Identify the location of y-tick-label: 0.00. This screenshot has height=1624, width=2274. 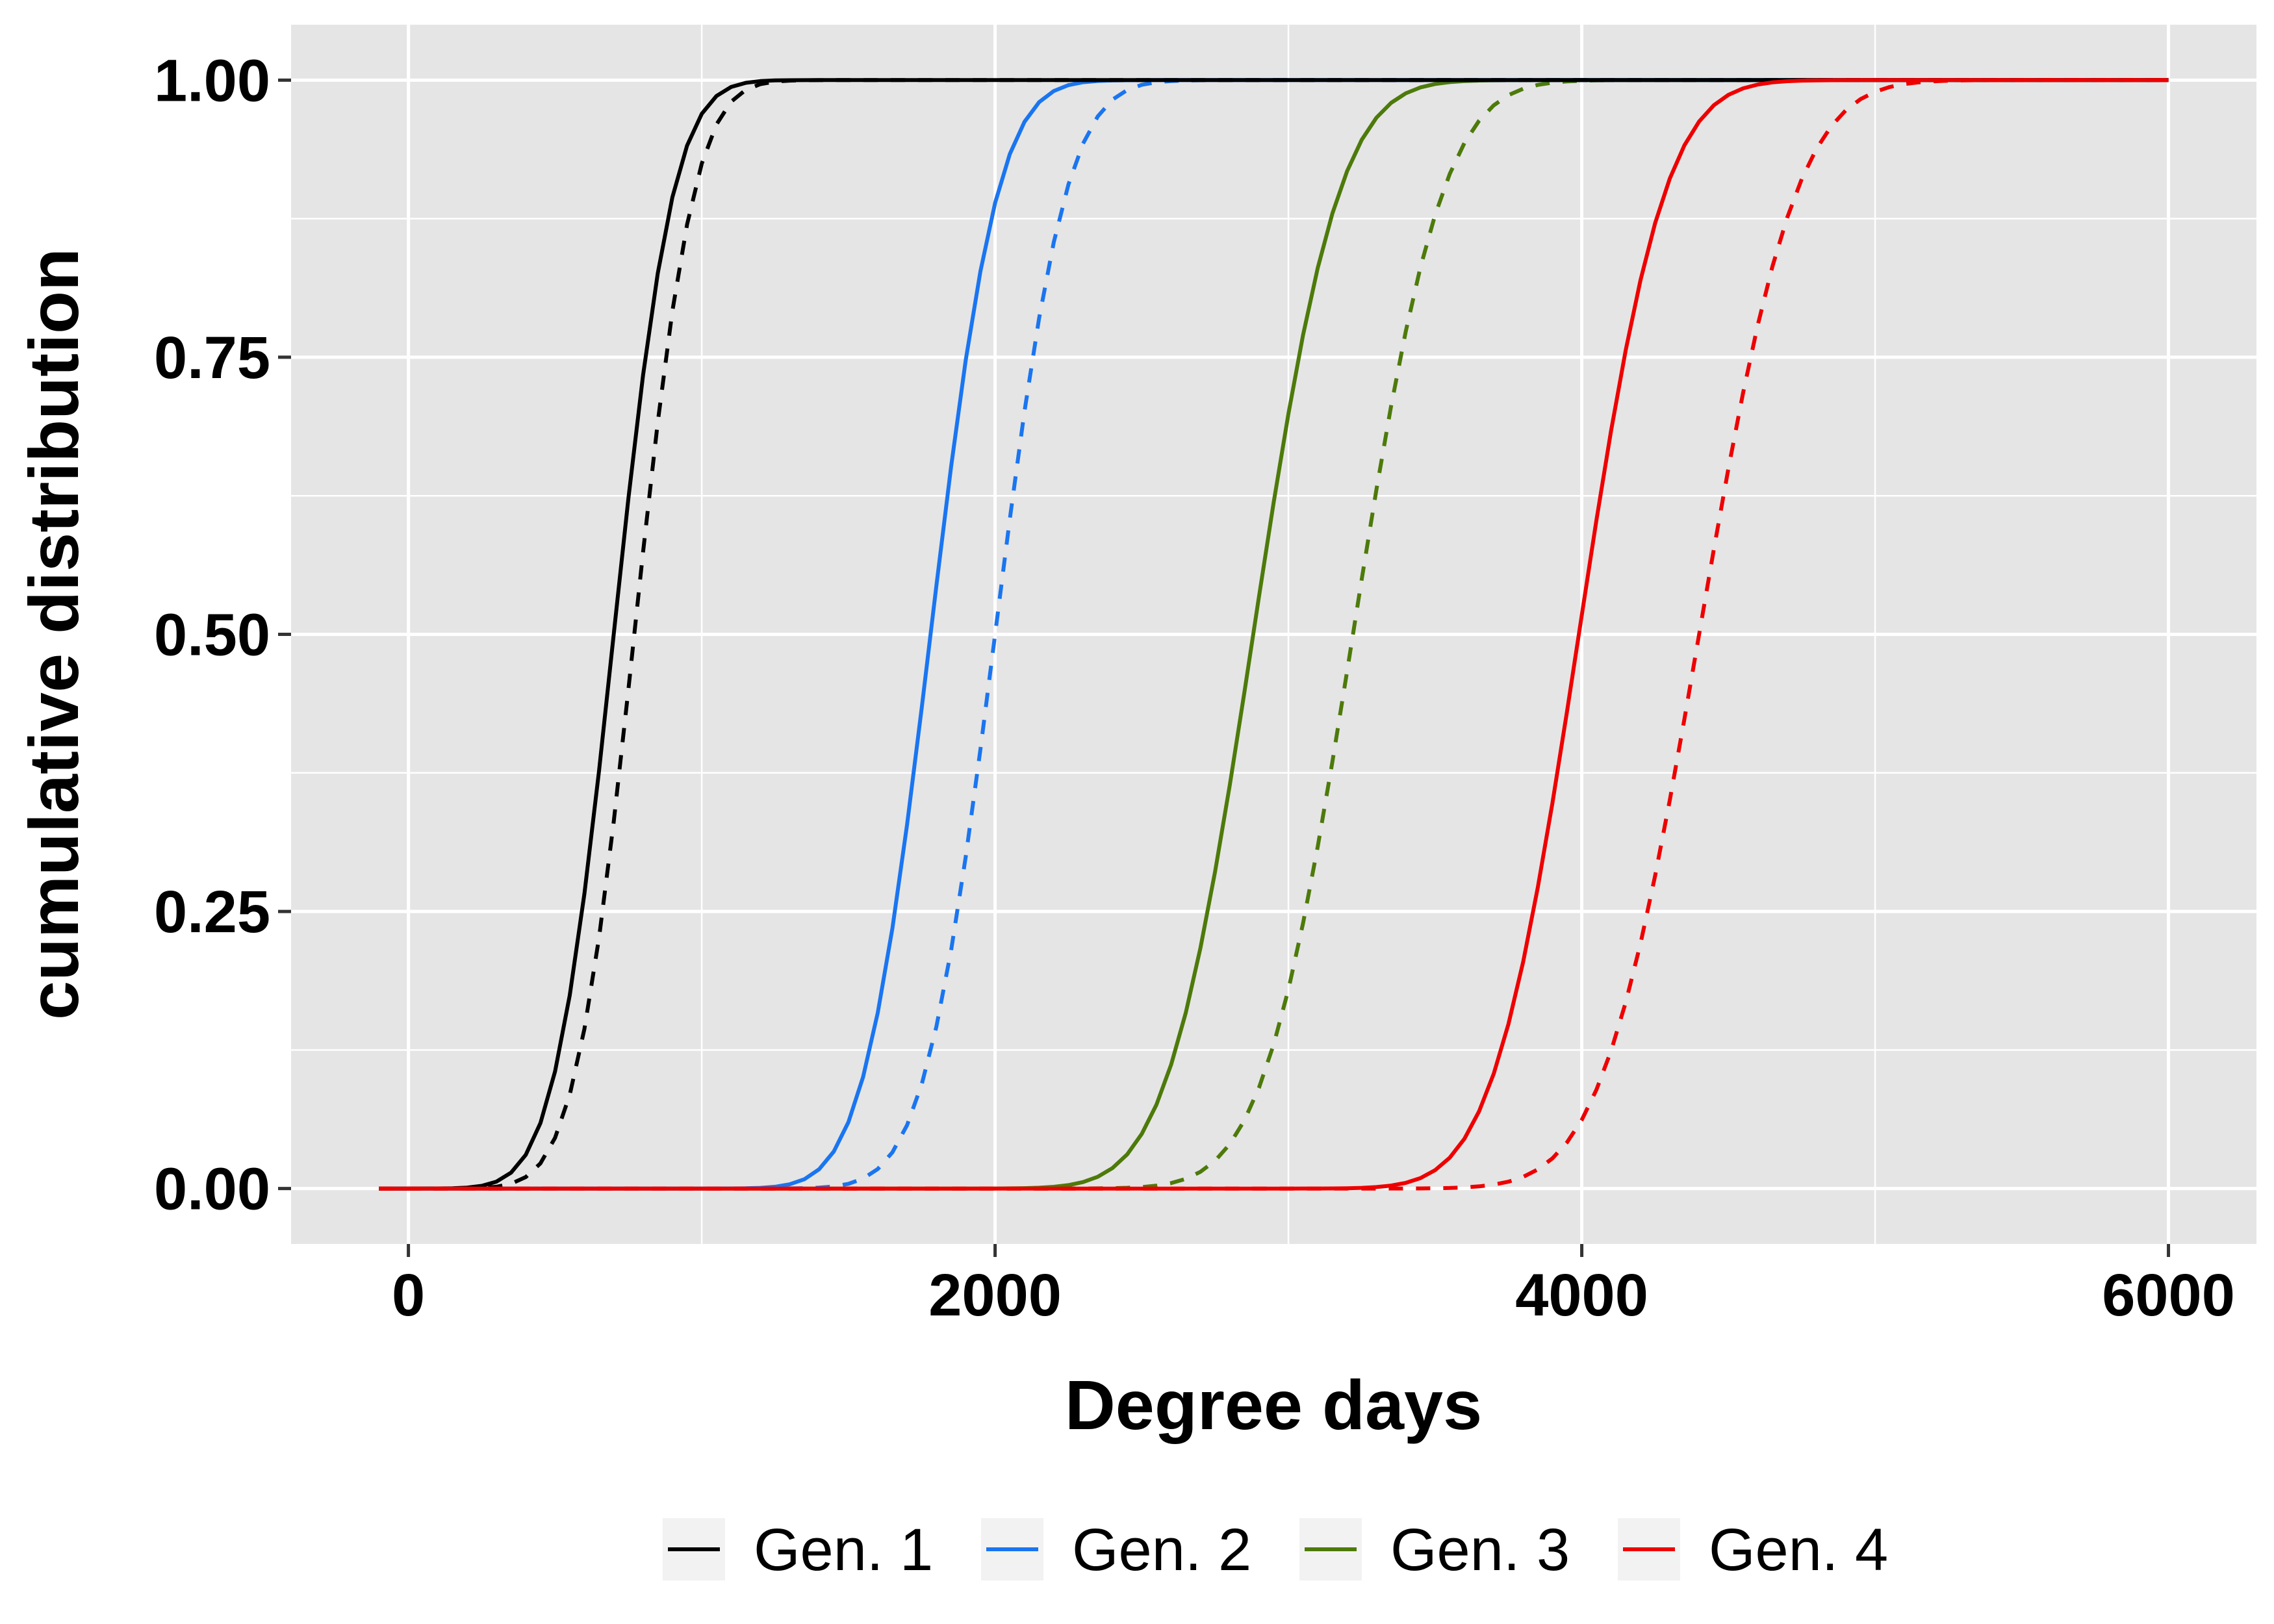
(212, 1189).